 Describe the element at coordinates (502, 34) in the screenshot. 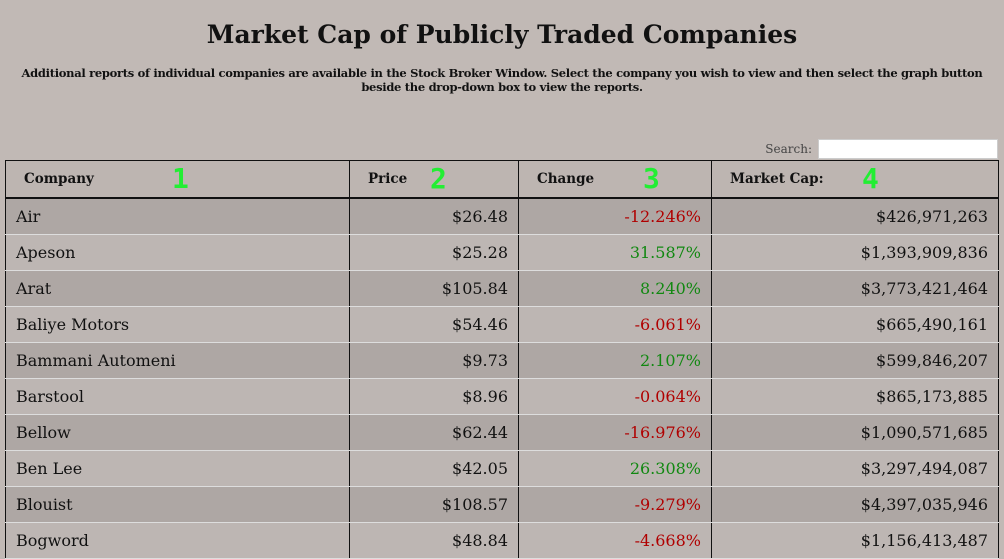

I see `page-title: Market Cap of Publicly Traded Companies` at that location.